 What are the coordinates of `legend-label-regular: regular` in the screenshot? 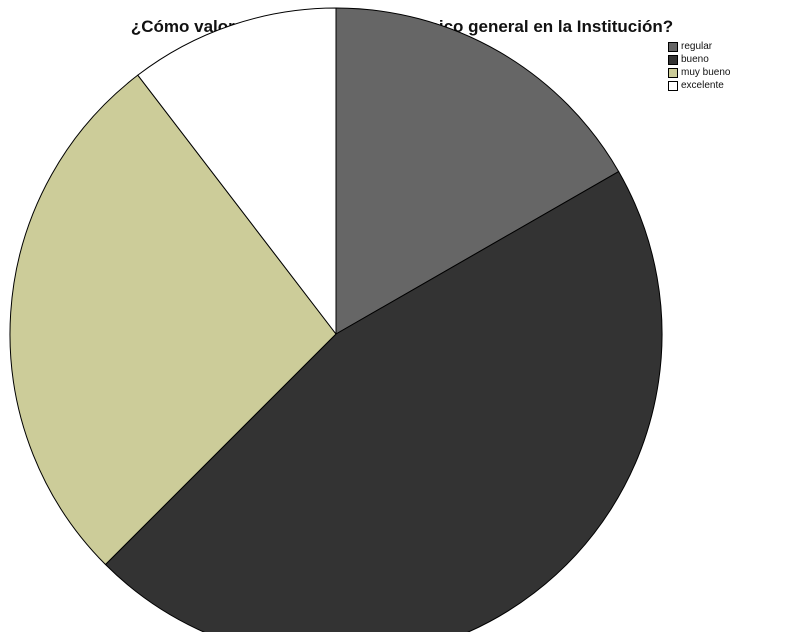 It's located at (697, 46).